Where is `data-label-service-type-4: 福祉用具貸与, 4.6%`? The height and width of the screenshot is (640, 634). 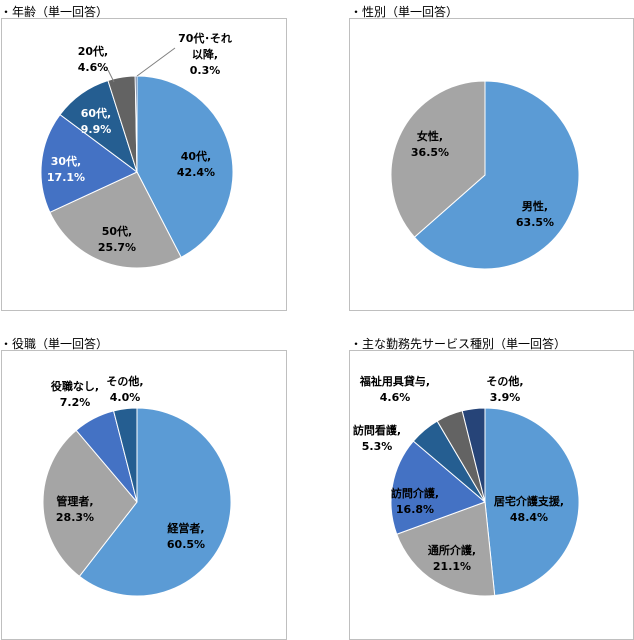
data-label-service-type-4: 福祉用具貸与, 4.6% is located at coordinates (394, 389).